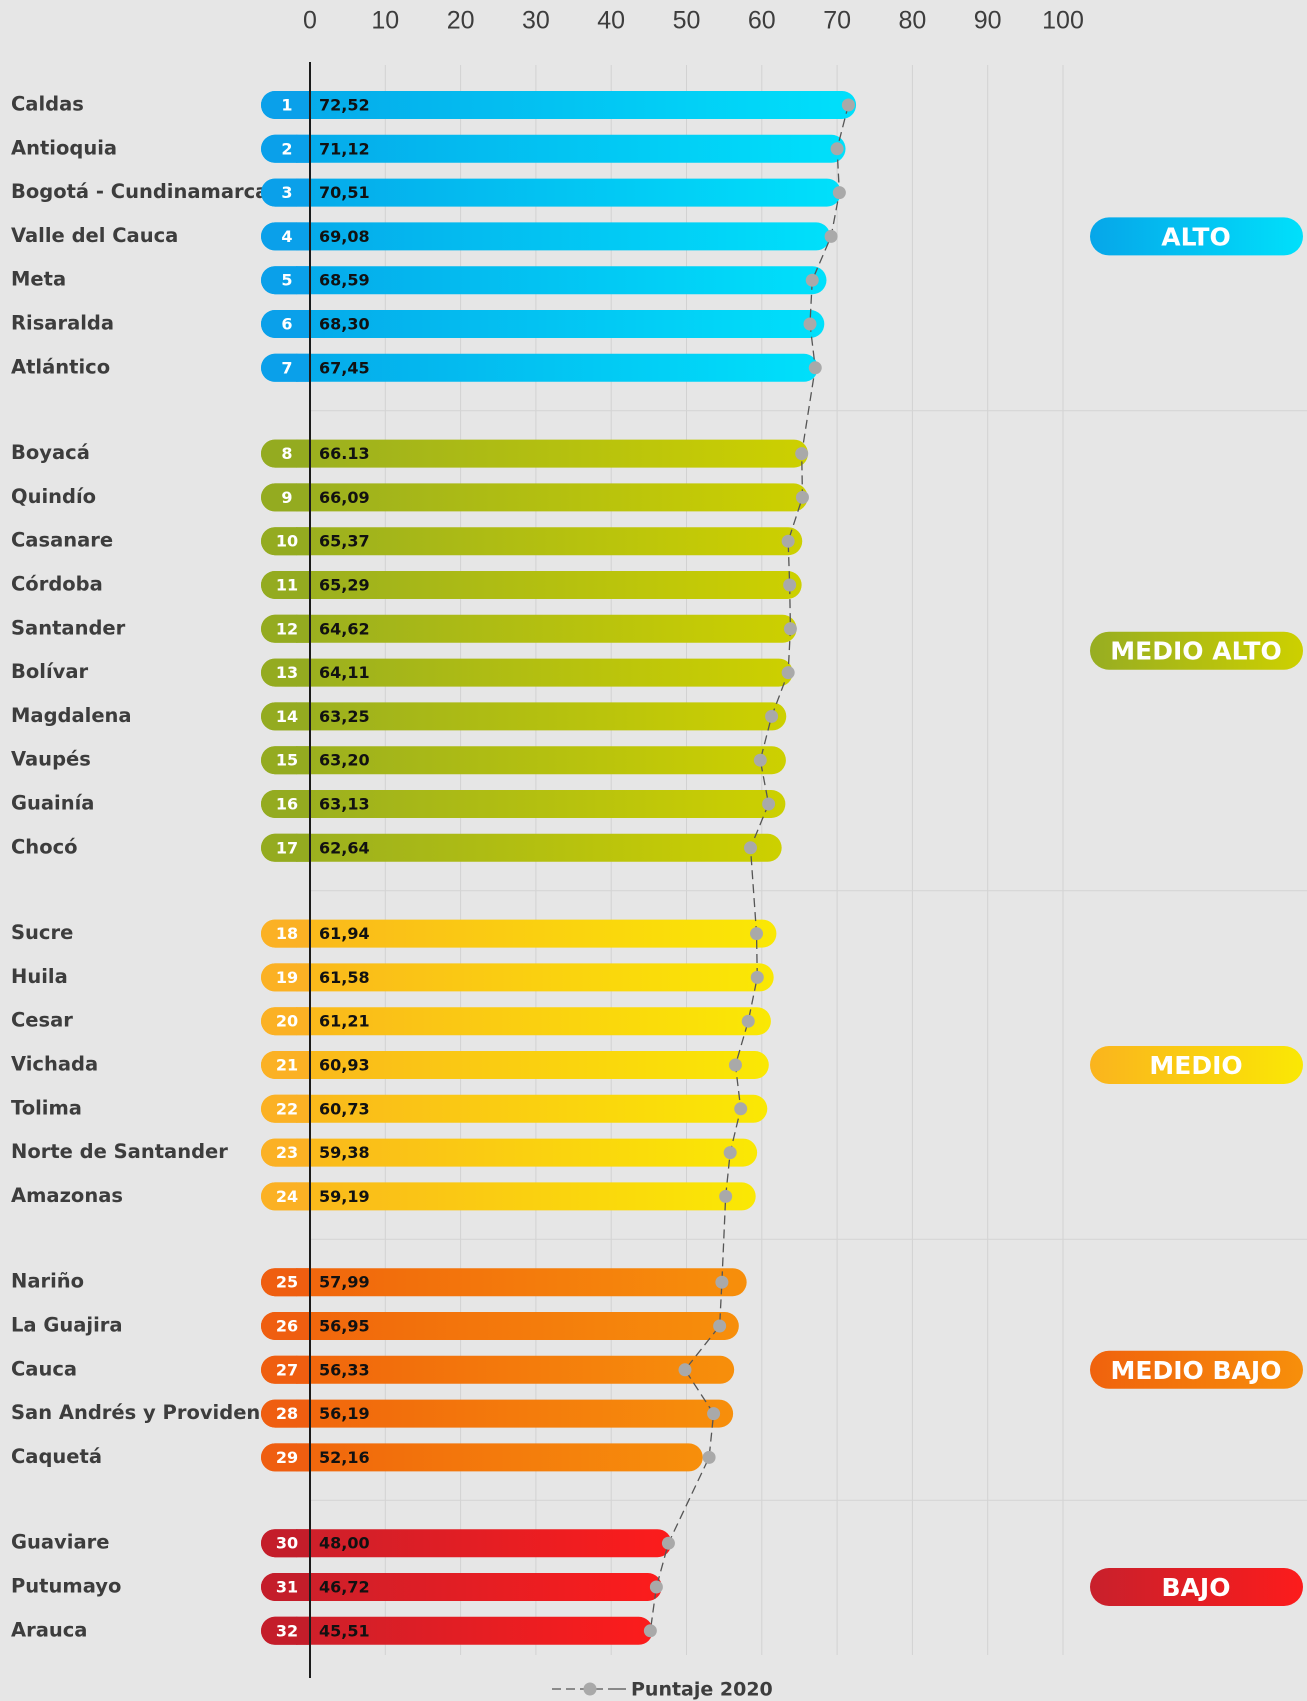  Describe the element at coordinates (344, 105) in the screenshot. I see `value-label: 72,52` at that location.